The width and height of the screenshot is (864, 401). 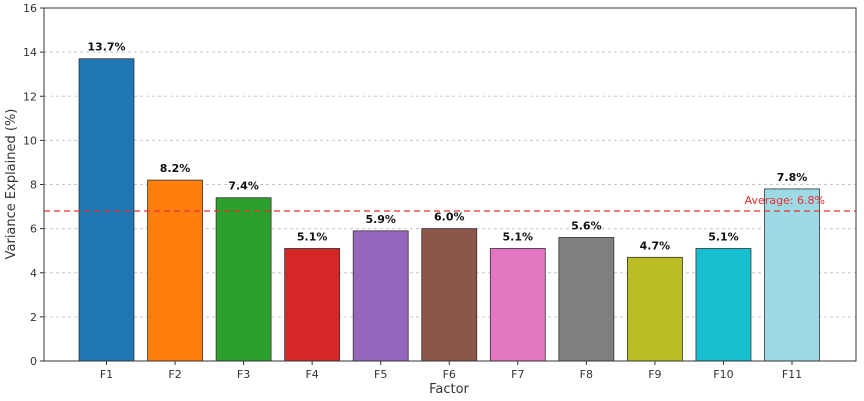 What do you see at coordinates (175, 270) in the screenshot?
I see `bar-f2` at bounding box center [175, 270].